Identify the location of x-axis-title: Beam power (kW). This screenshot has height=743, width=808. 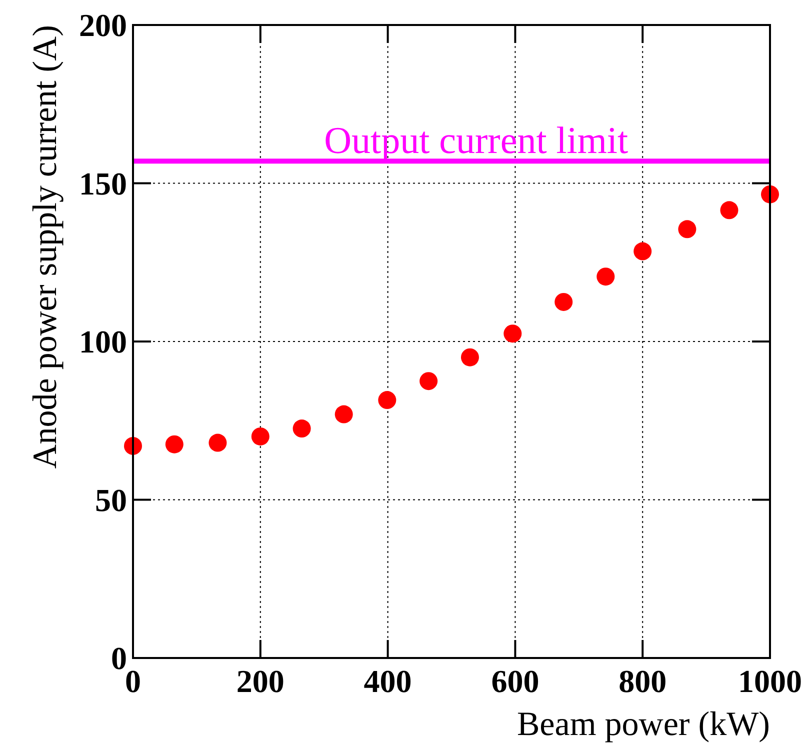
(643, 724).